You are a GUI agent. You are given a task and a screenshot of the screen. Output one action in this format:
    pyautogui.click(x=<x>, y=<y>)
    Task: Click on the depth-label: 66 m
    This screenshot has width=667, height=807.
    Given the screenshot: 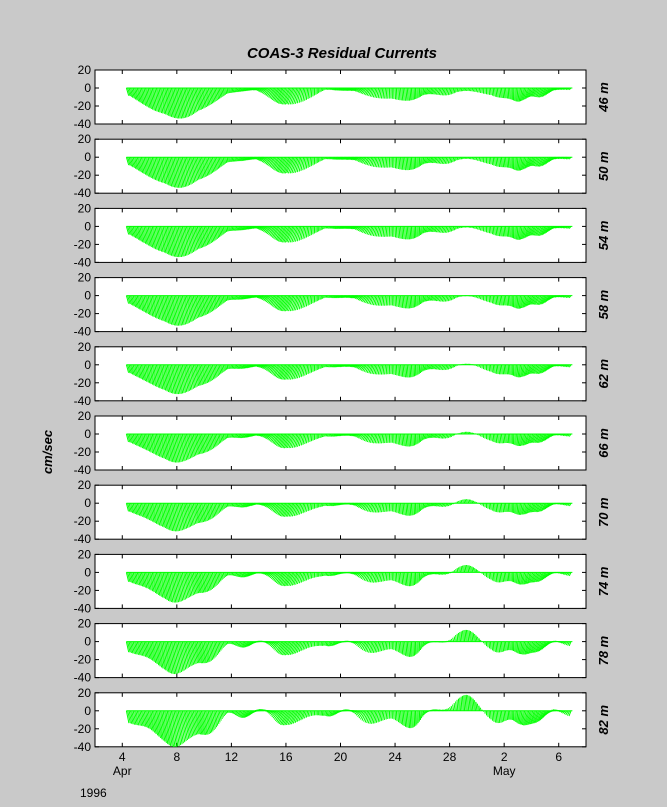 What is the action you would take?
    pyautogui.click(x=603, y=443)
    